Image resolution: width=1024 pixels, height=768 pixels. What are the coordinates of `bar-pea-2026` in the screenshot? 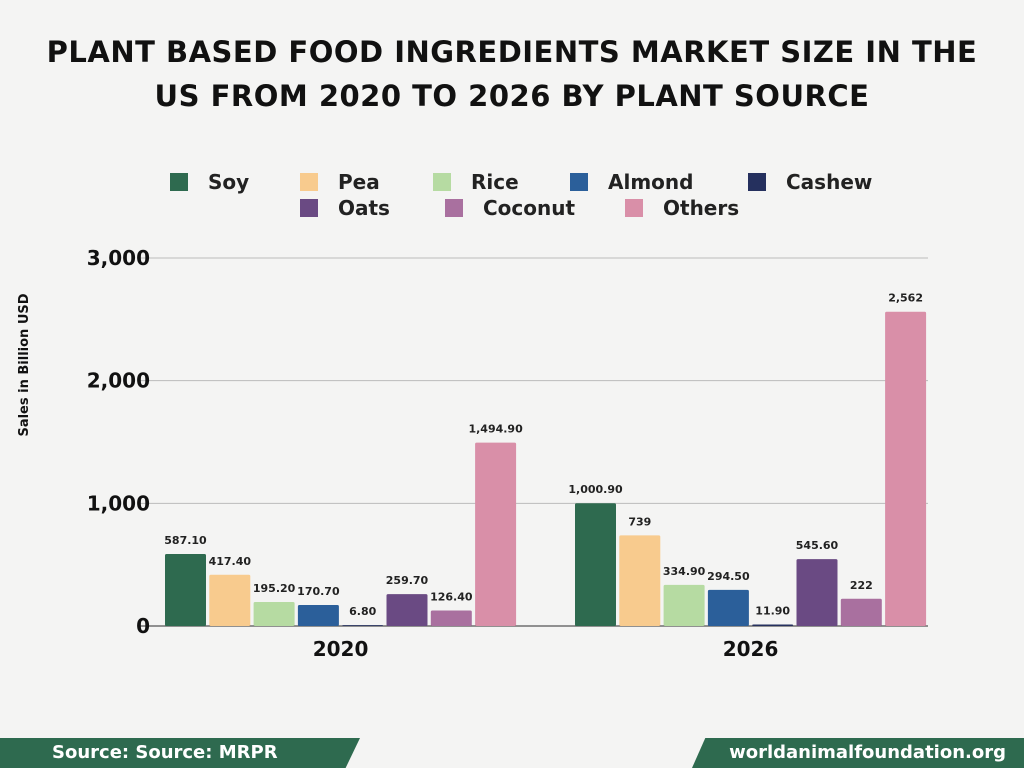 It's located at (640, 580).